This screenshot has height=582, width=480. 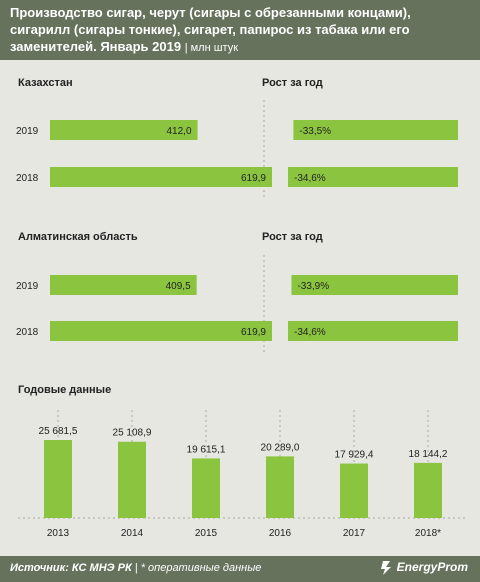 I want to click on kz-growth-bar-2018, so click(x=373, y=177).